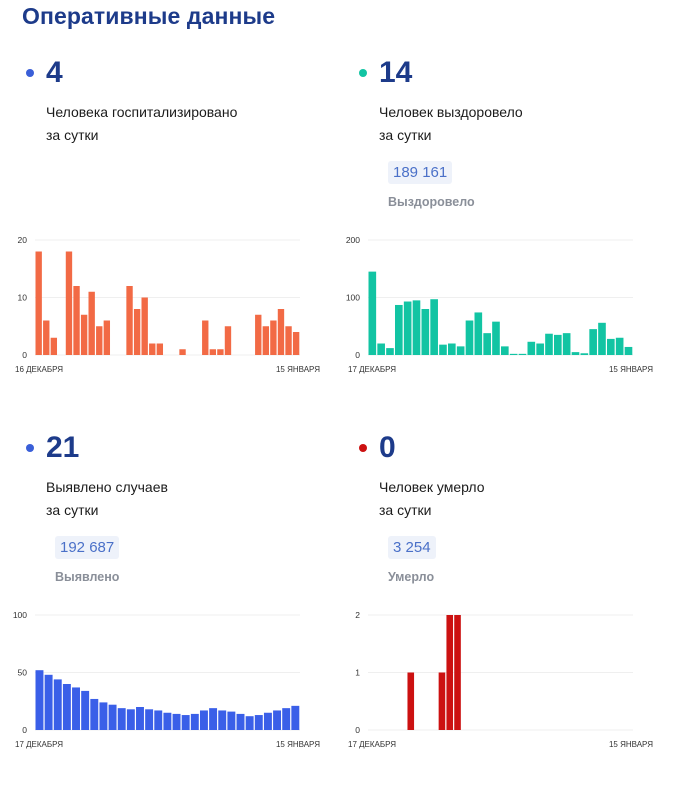  What do you see at coordinates (509, 499) in the screenshot?
I see `died-description: Человек умерло за сутки` at bounding box center [509, 499].